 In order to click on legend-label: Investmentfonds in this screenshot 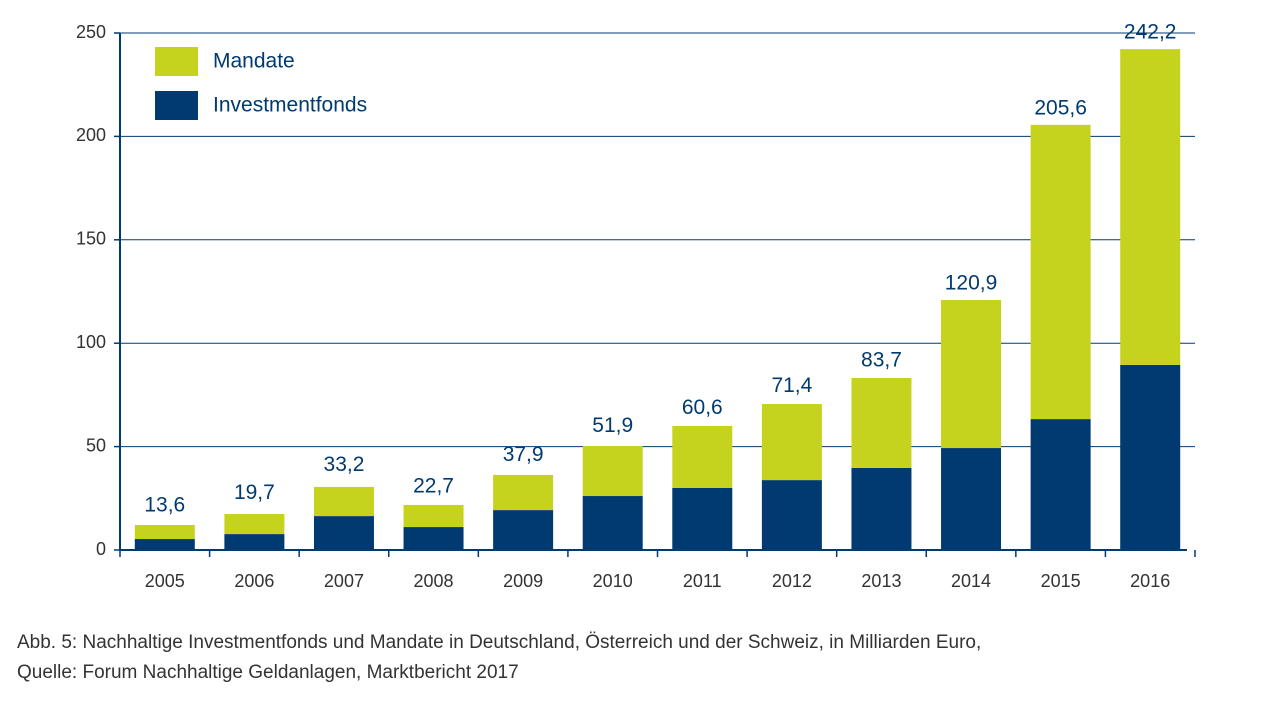, I will do `click(290, 105)`.